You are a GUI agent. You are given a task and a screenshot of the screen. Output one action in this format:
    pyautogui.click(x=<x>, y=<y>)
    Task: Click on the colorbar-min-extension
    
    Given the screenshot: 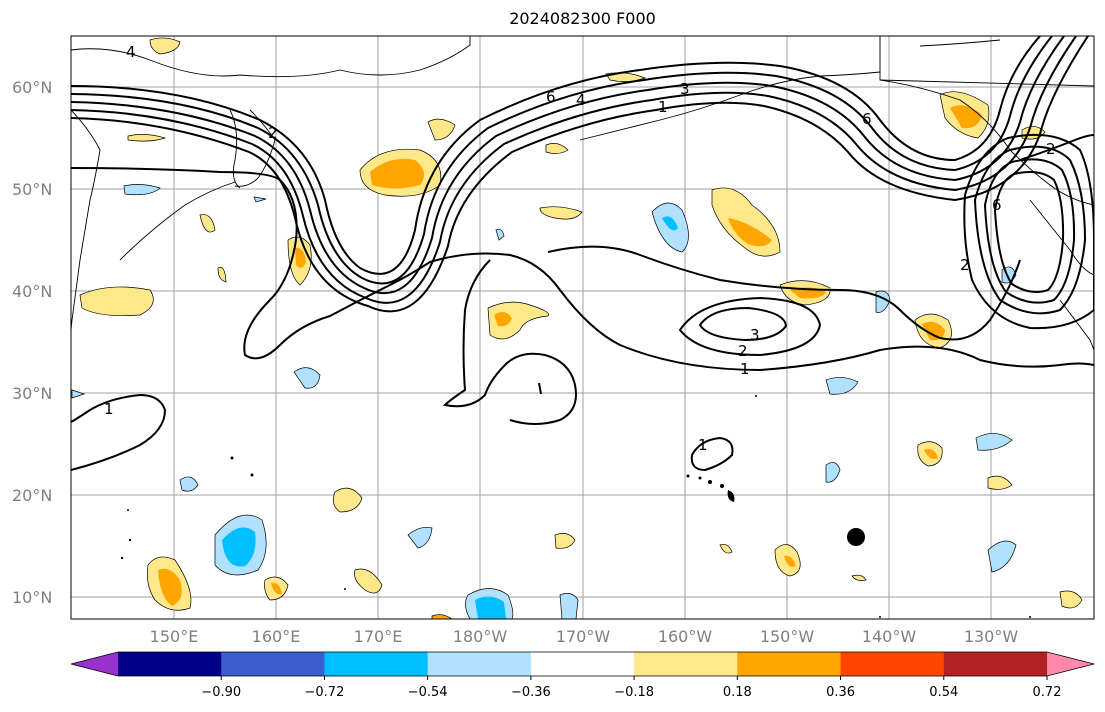 What is the action you would take?
    pyautogui.click(x=94, y=664)
    